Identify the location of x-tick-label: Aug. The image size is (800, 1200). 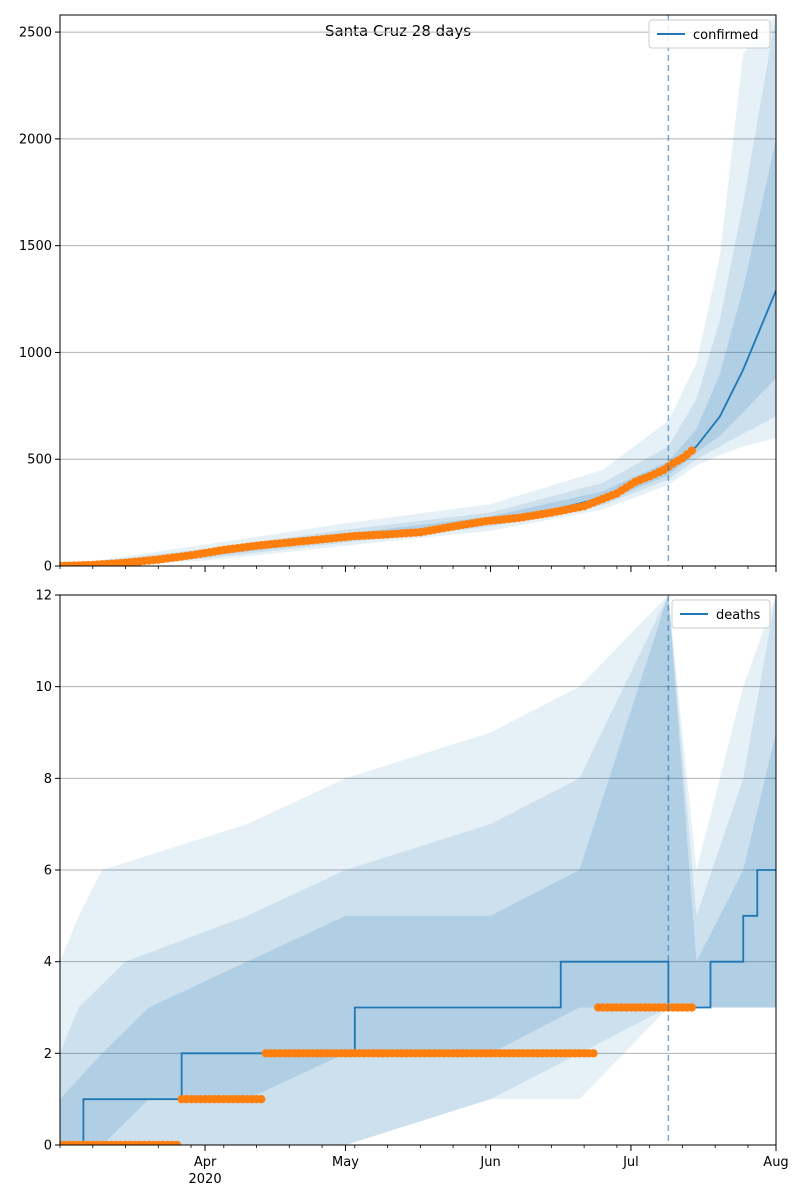
(775, 1162).